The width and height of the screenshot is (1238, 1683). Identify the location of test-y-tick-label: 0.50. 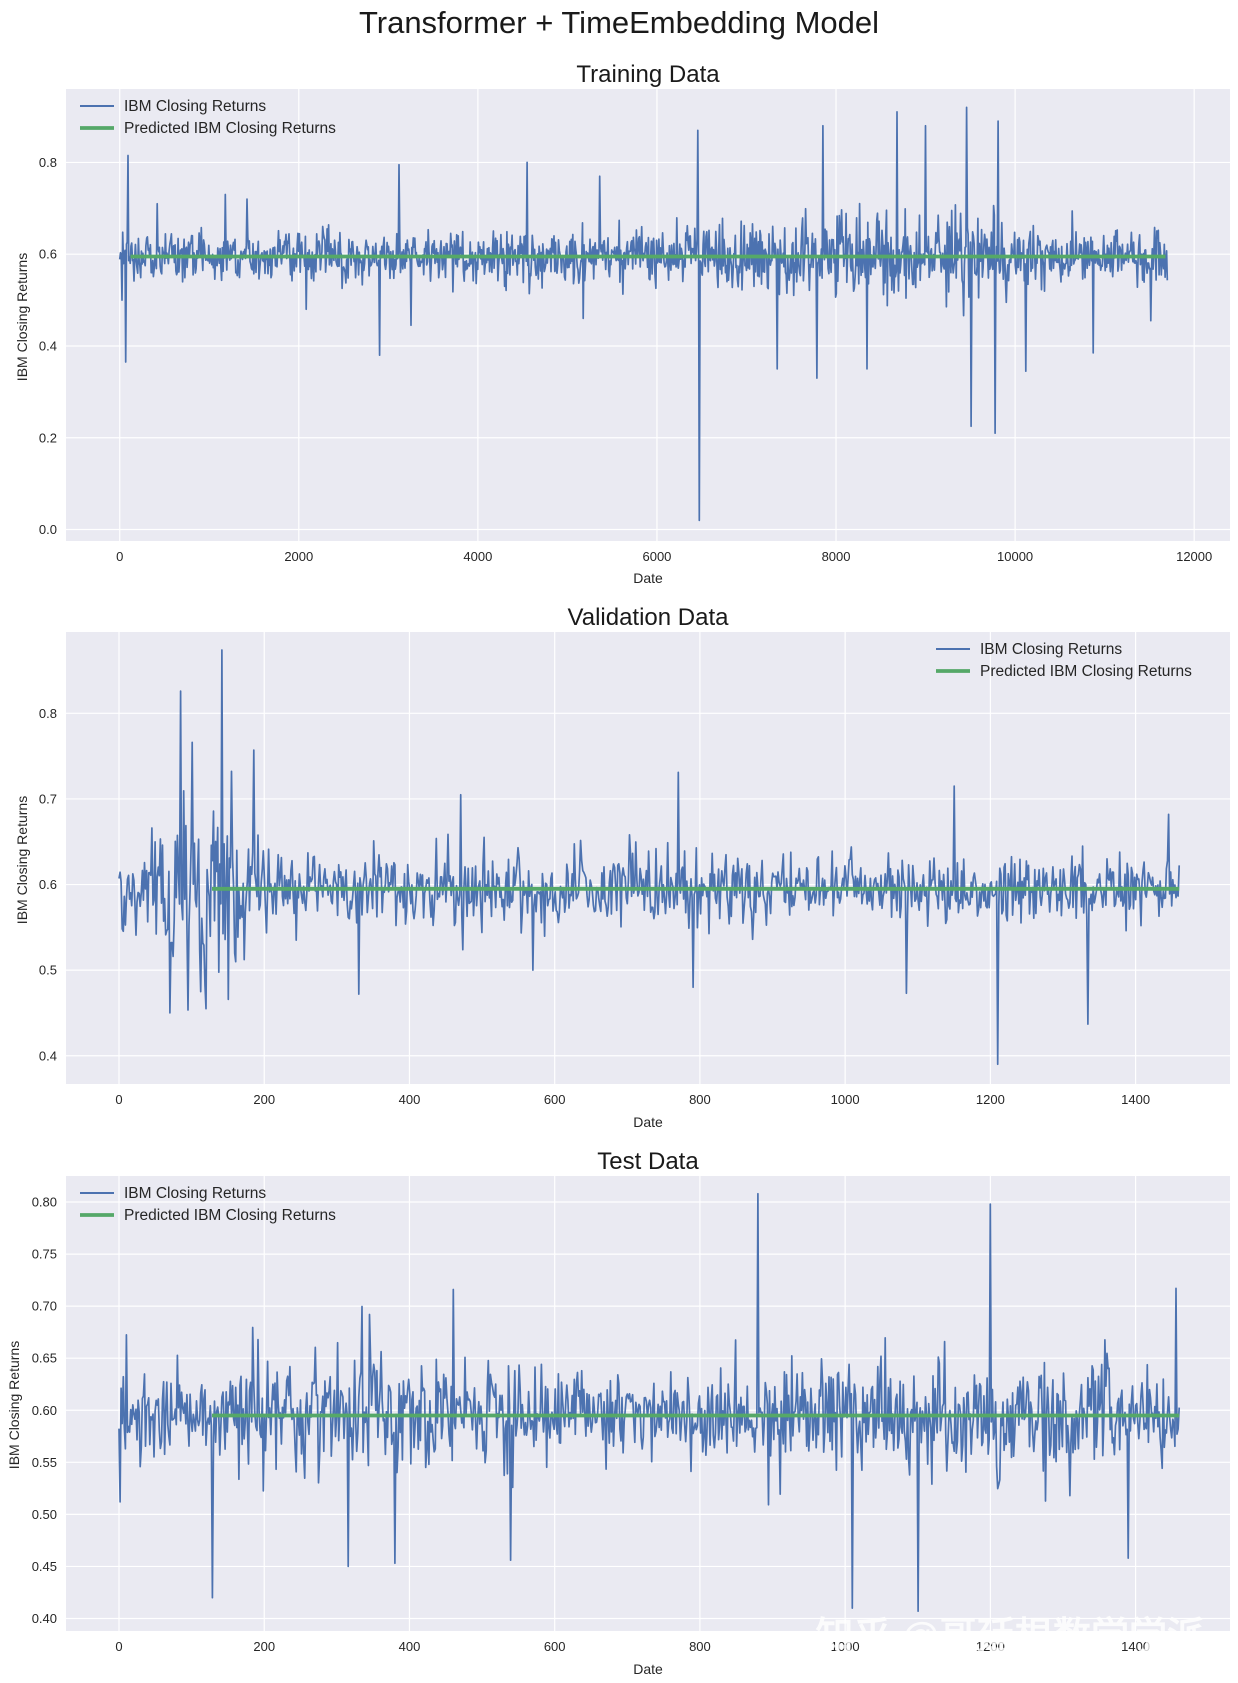
(44, 1514).